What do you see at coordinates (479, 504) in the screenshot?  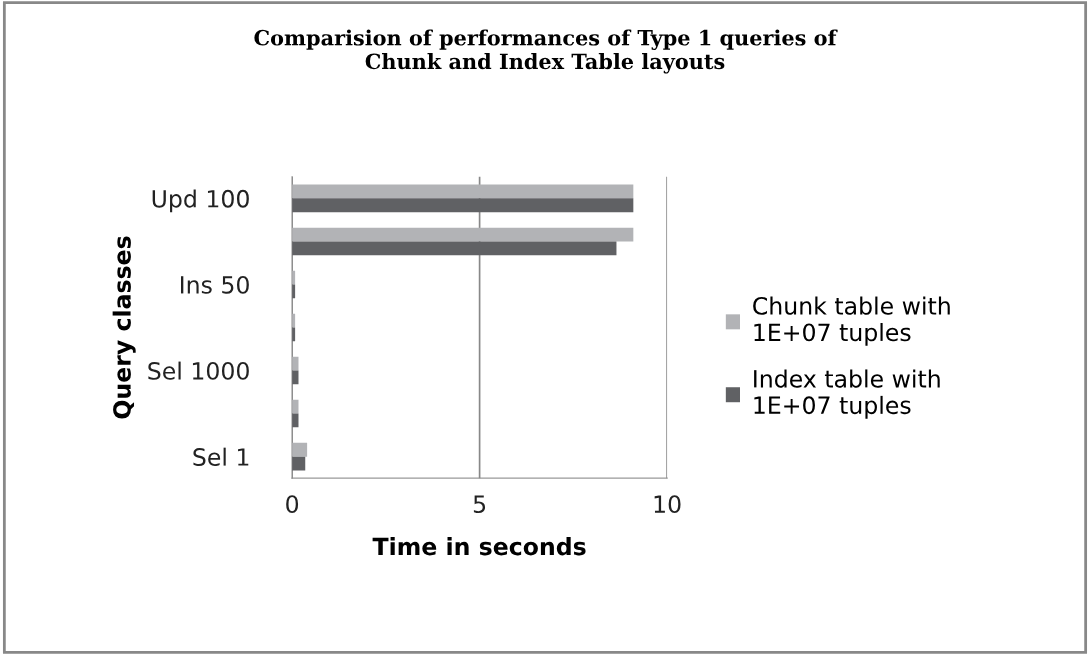 I see `x-tick-label: 5` at bounding box center [479, 504].